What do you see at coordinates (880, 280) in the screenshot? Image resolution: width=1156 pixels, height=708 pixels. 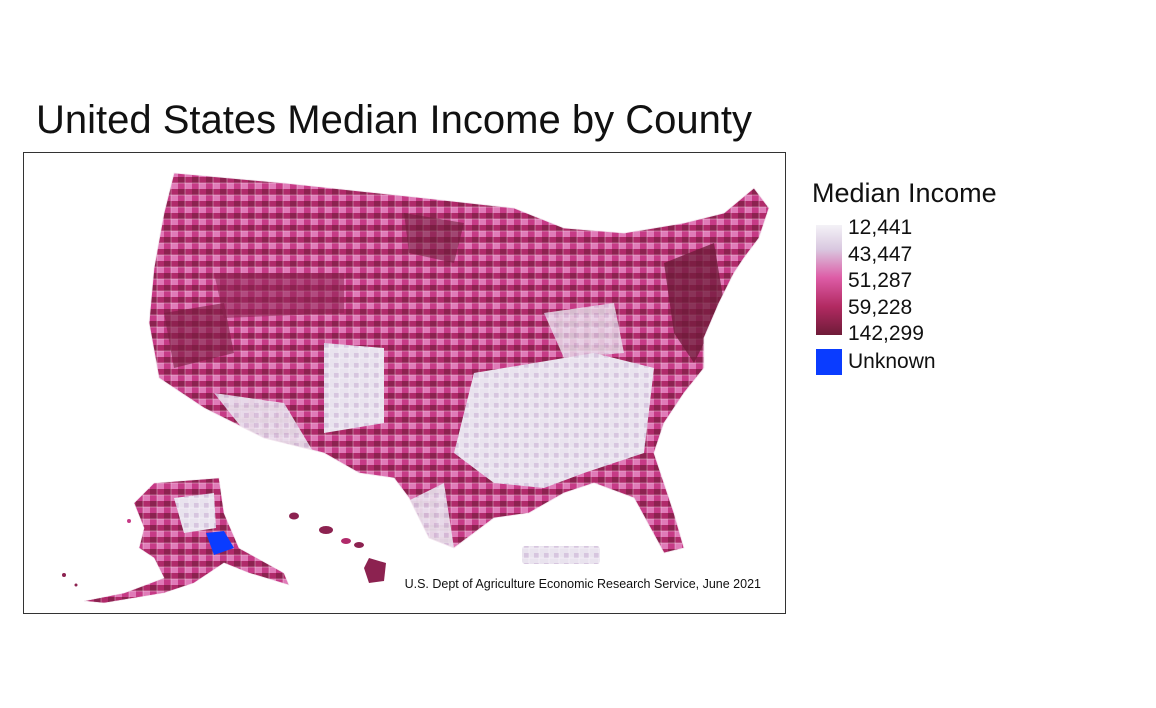 I see `legend-break-label: 51,287` at bounding box center [880, 280].